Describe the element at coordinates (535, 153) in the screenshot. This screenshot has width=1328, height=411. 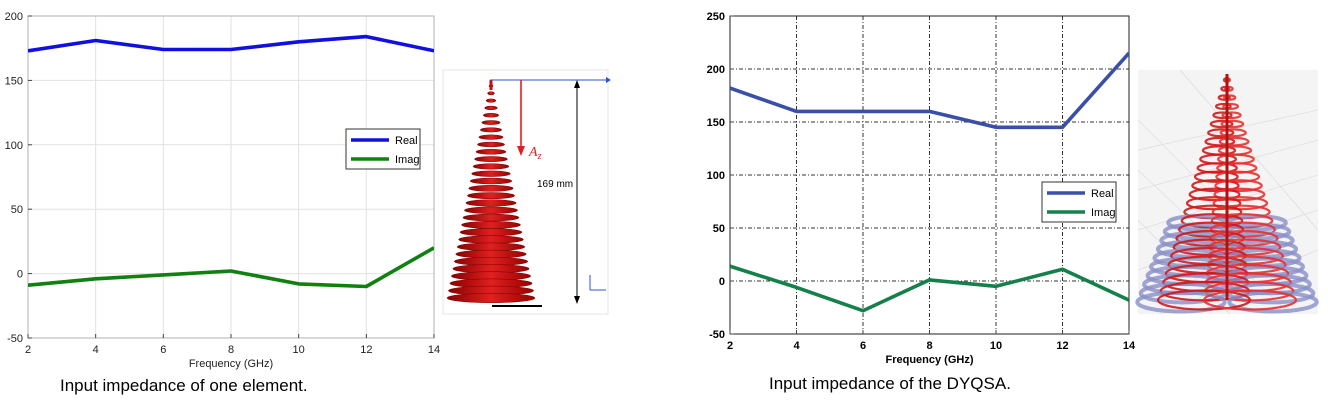
I see `az-vector-label: Az` at that location.